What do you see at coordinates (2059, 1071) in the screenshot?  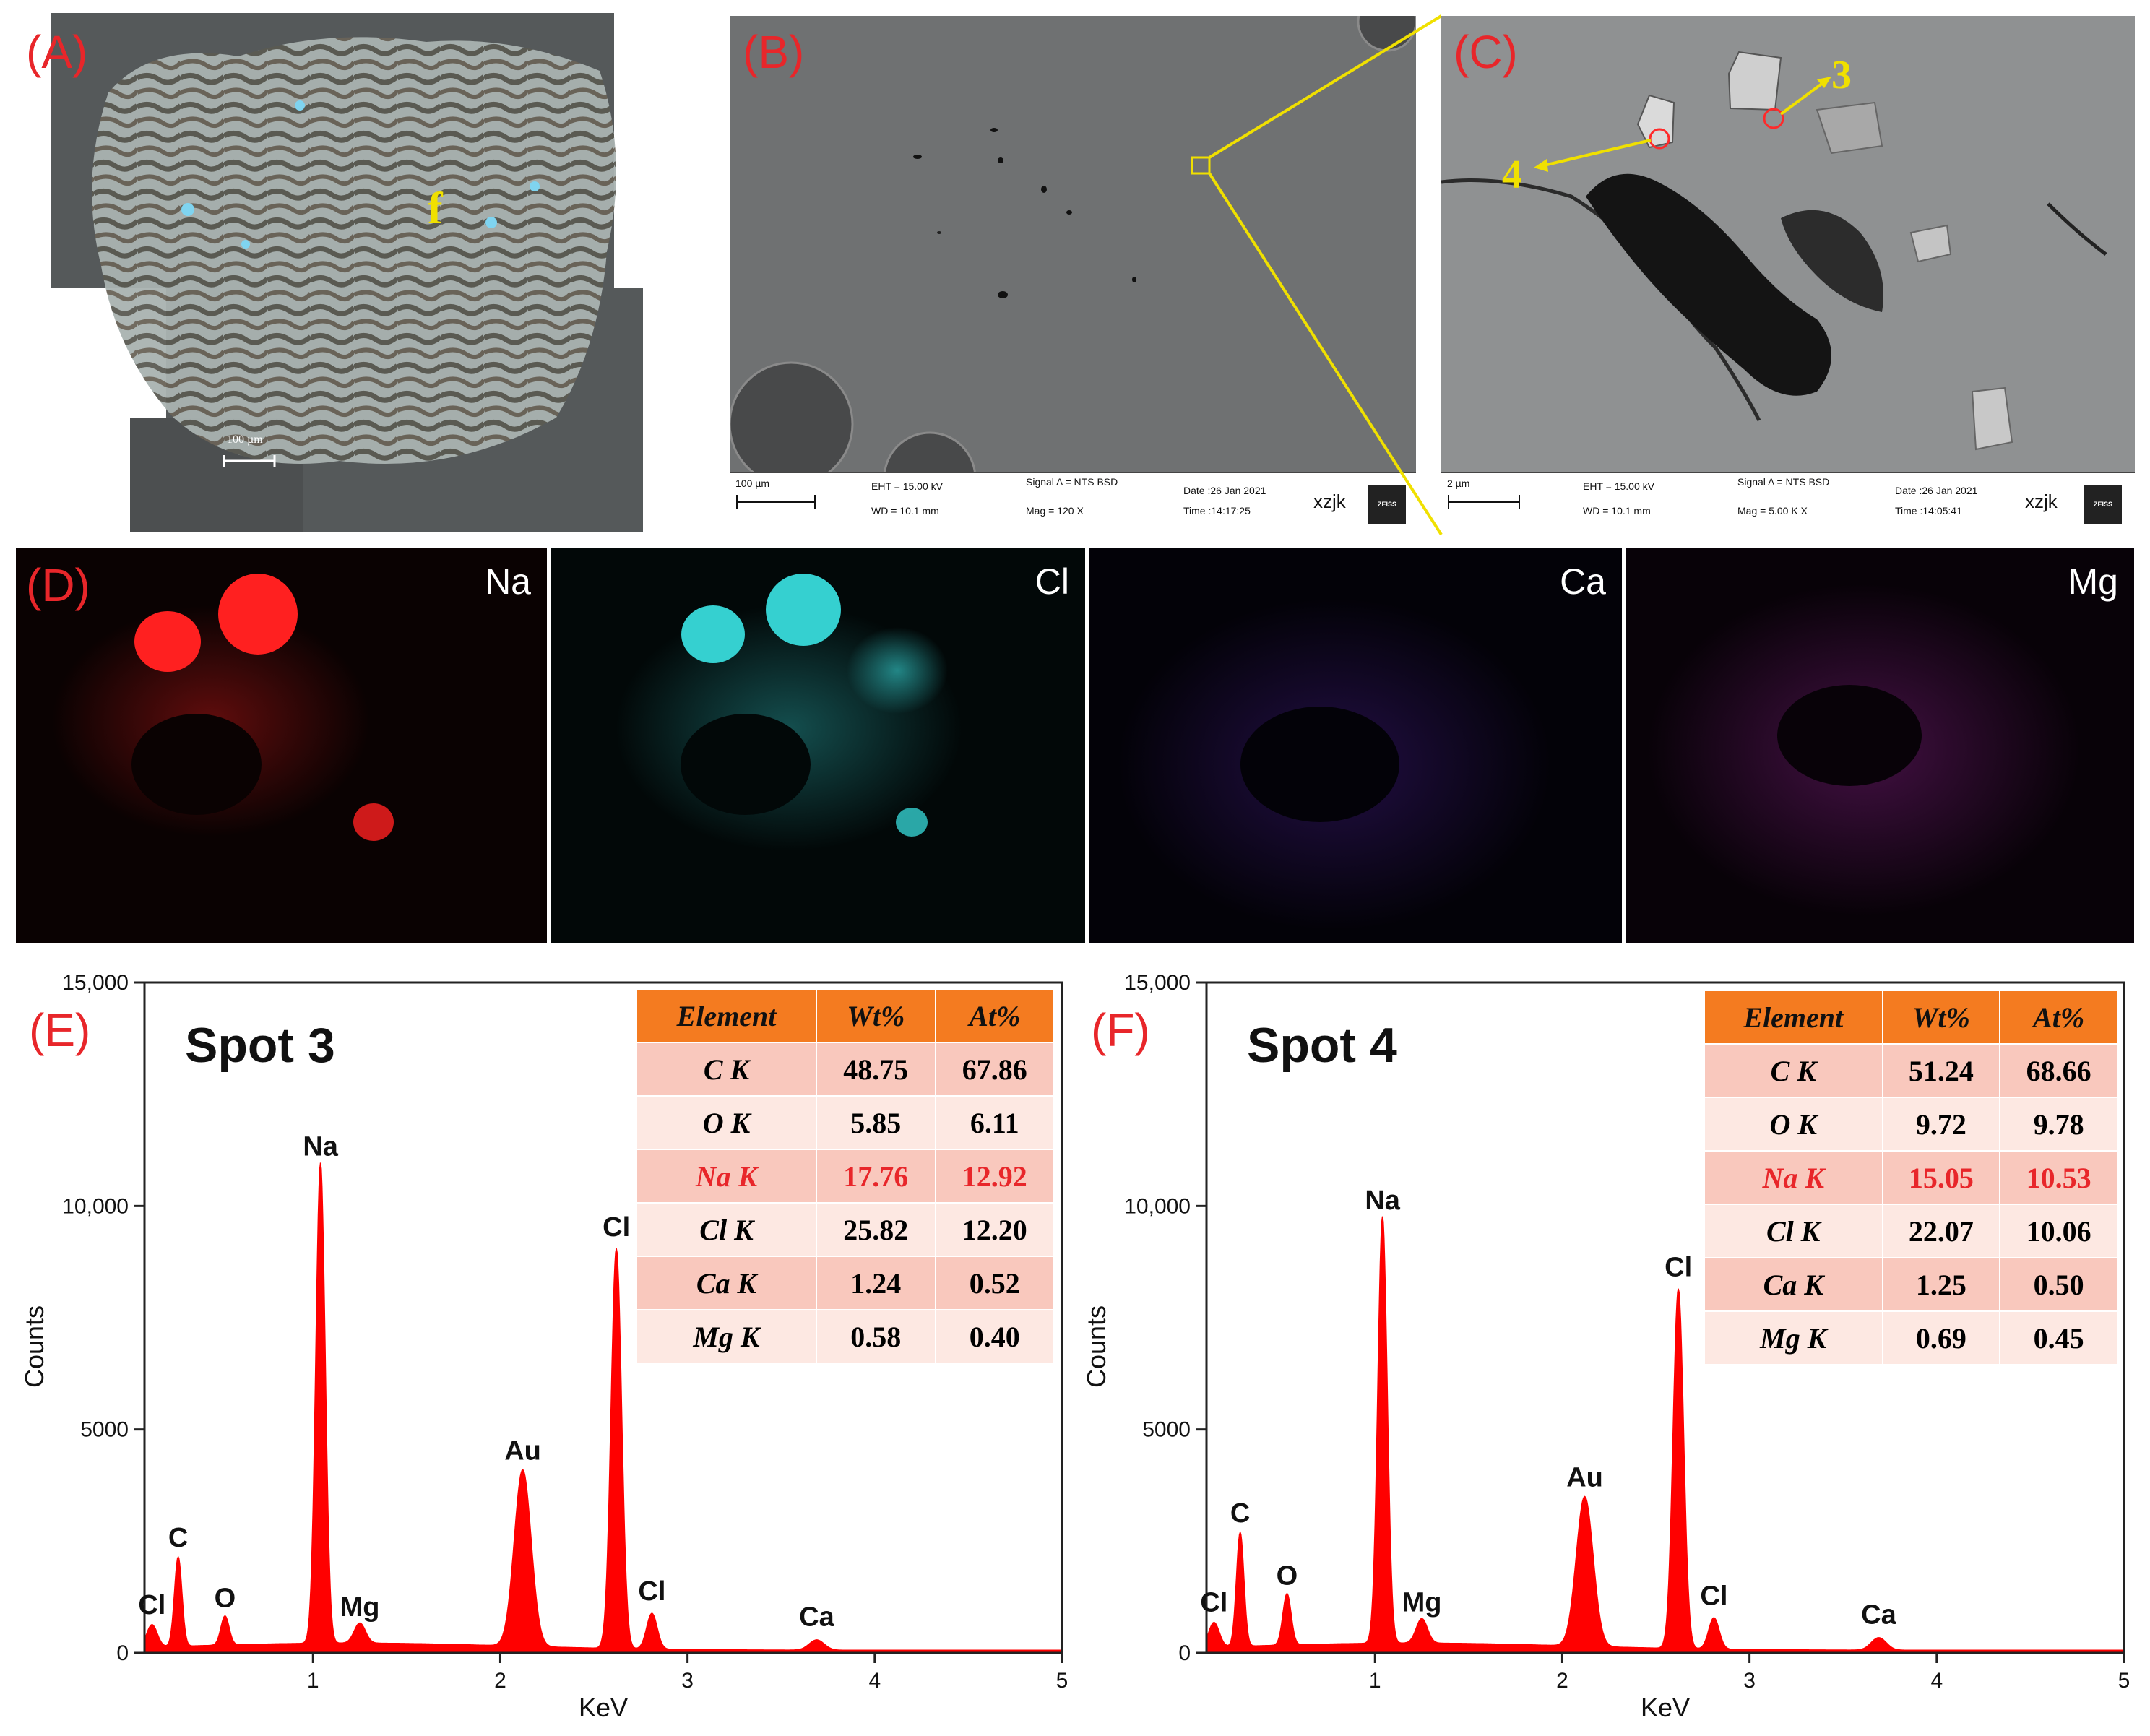 I see `at-cell: 68.66` at bounding box center [2059, 1071].